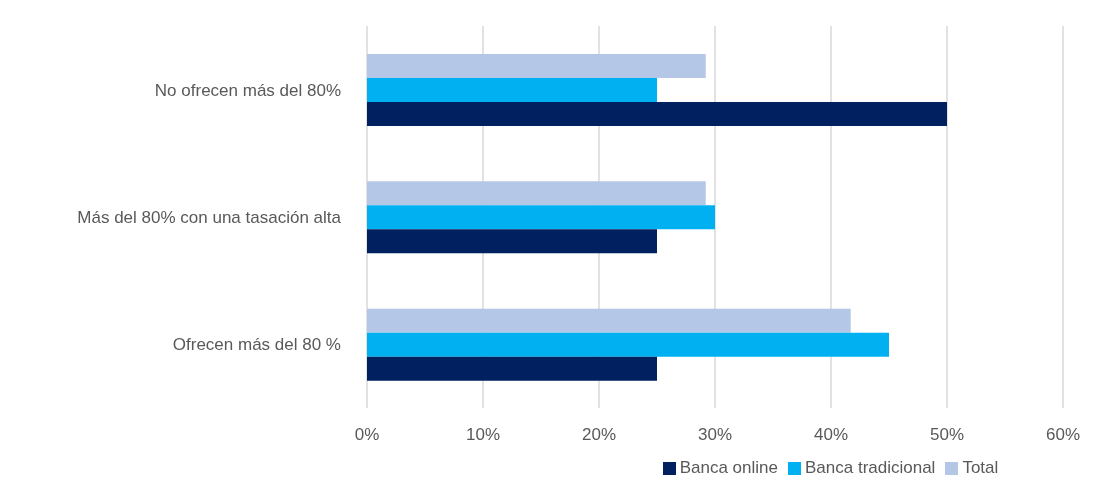 The image size is (1099, 490). What do you see at coordinates (483, 435) in the screenshot?
I see `x-tick-label: 10%` at bounding box center [483, 435].